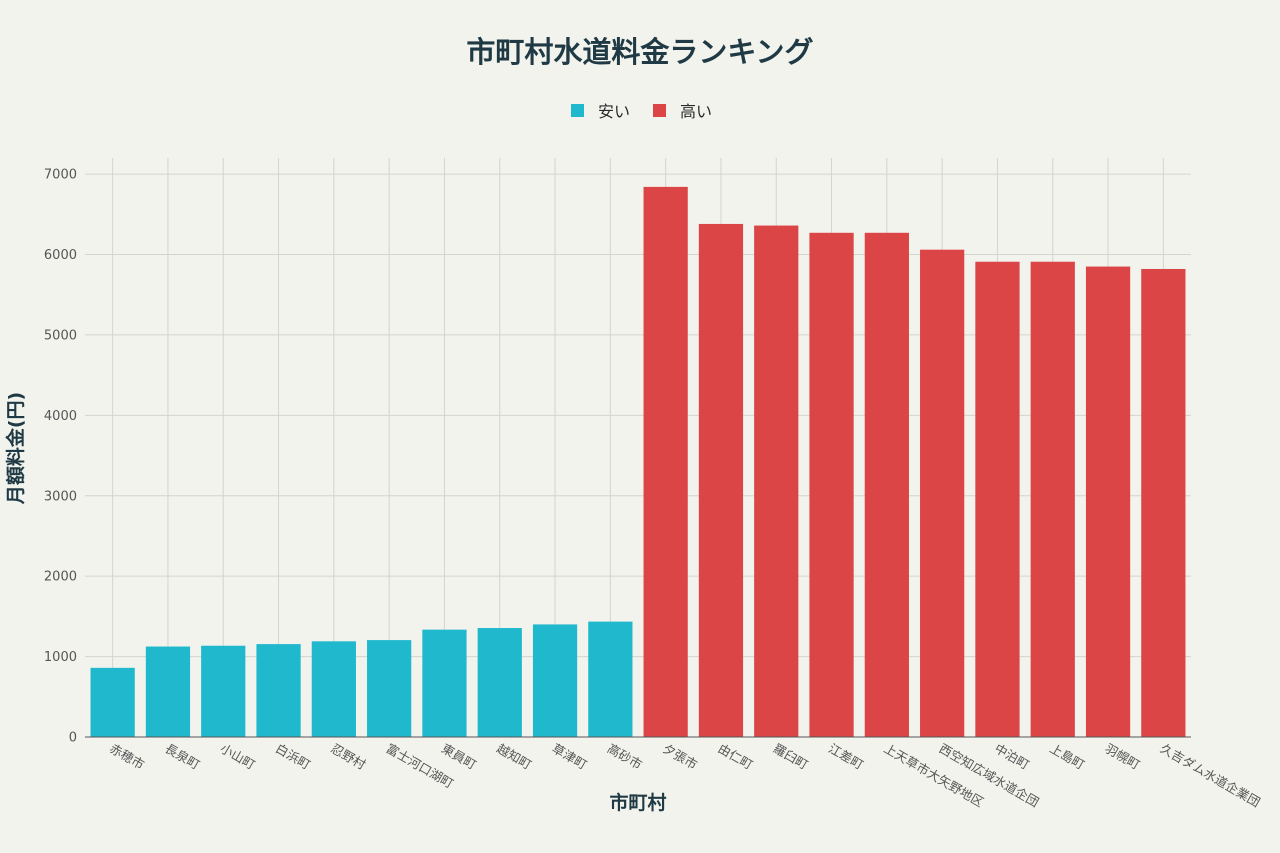 This screenshot has width=1280, height=853. I want to click on y-tick-label: 1000, so click(60, 657).